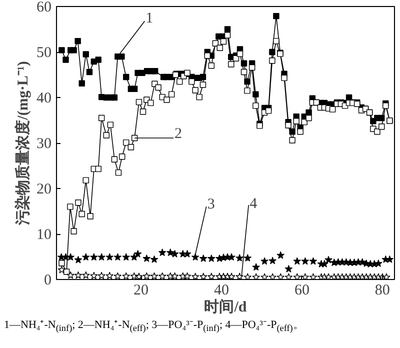  Describe the element at coordinates (48, 280) in the screenshot. I see `y-tick-label: 0` at that location.